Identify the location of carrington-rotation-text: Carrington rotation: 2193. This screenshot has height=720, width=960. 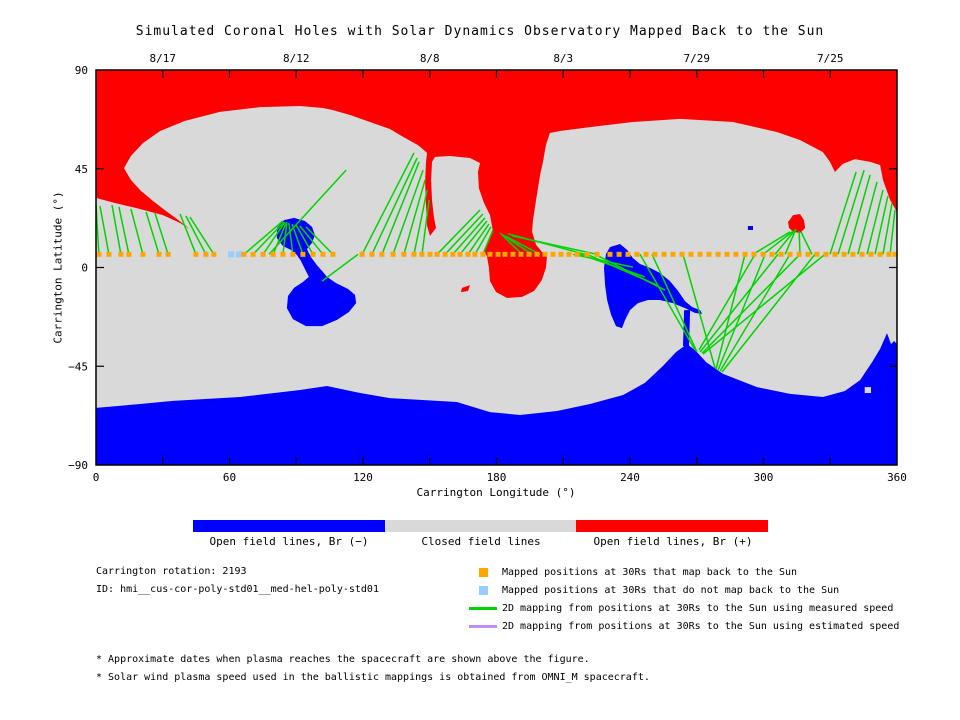
(171, 571).